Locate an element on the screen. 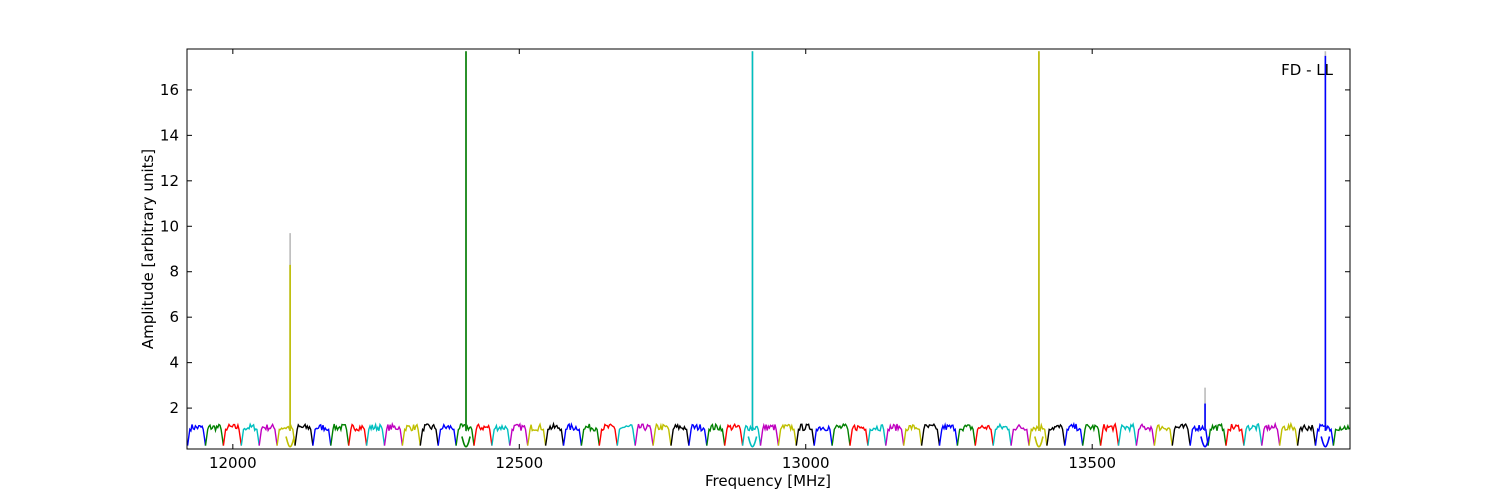 The width and height of the screenshot is (1500, 500). y-tick-label: 2 is located at coordinates (174, 408).